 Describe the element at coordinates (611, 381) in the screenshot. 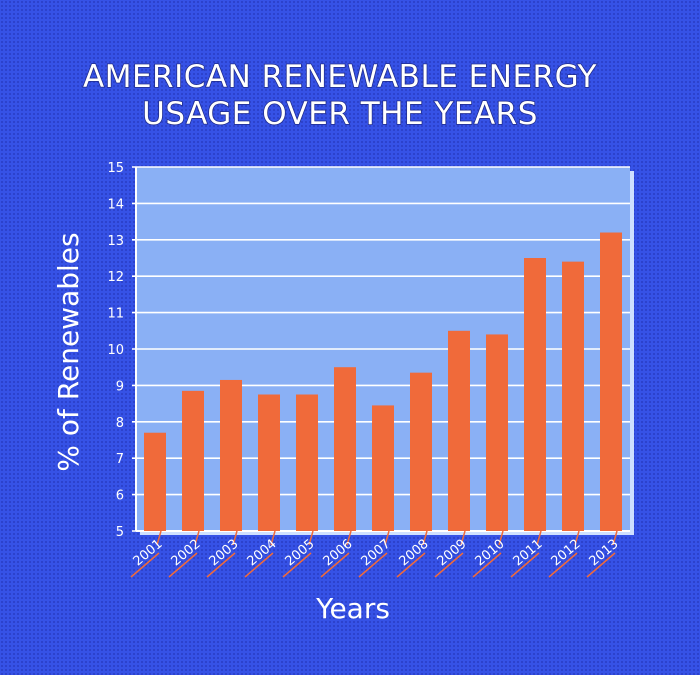

I see `bar-2013` at that location.